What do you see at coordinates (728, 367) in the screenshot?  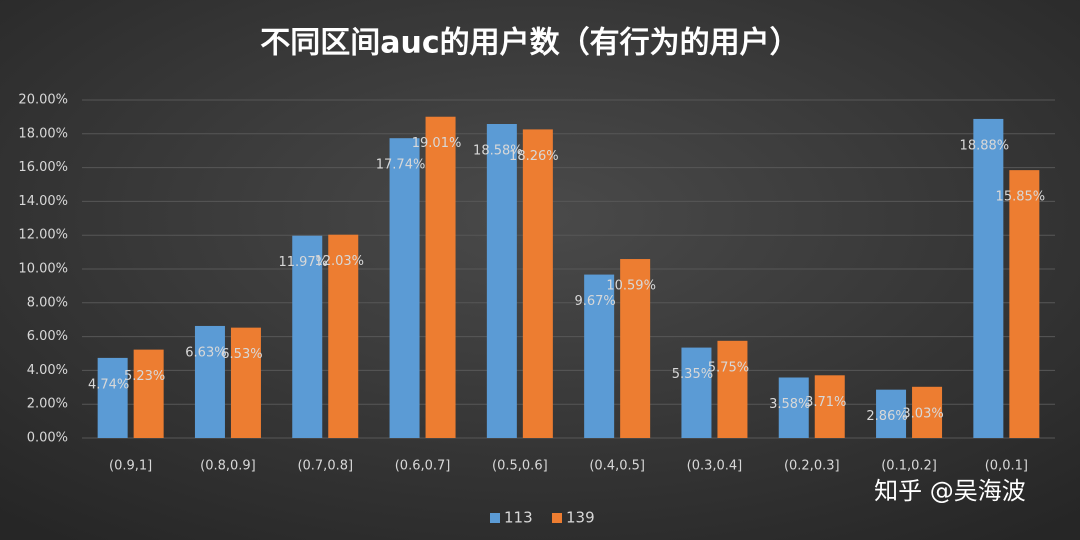 I see `data-label: 5.75%` at bounding box center [728, 367].